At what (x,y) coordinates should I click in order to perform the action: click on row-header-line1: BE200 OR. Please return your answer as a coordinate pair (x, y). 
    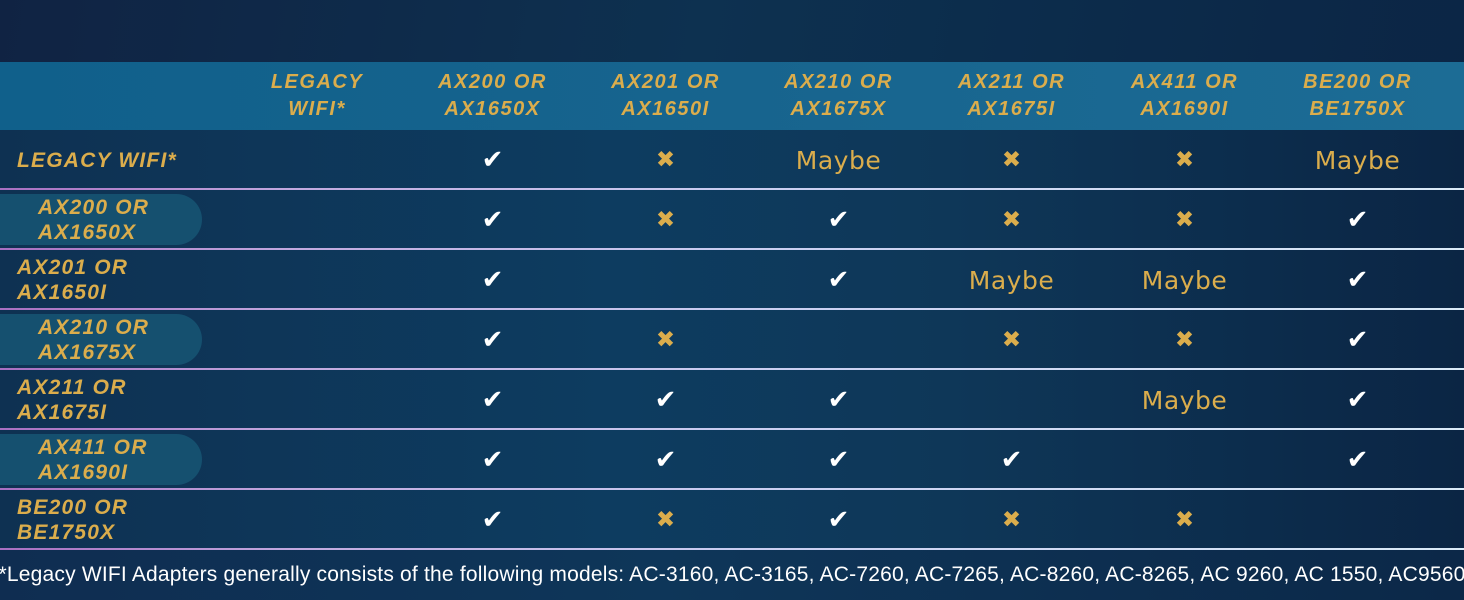
    Looking at the image, I should click on (73, 507).